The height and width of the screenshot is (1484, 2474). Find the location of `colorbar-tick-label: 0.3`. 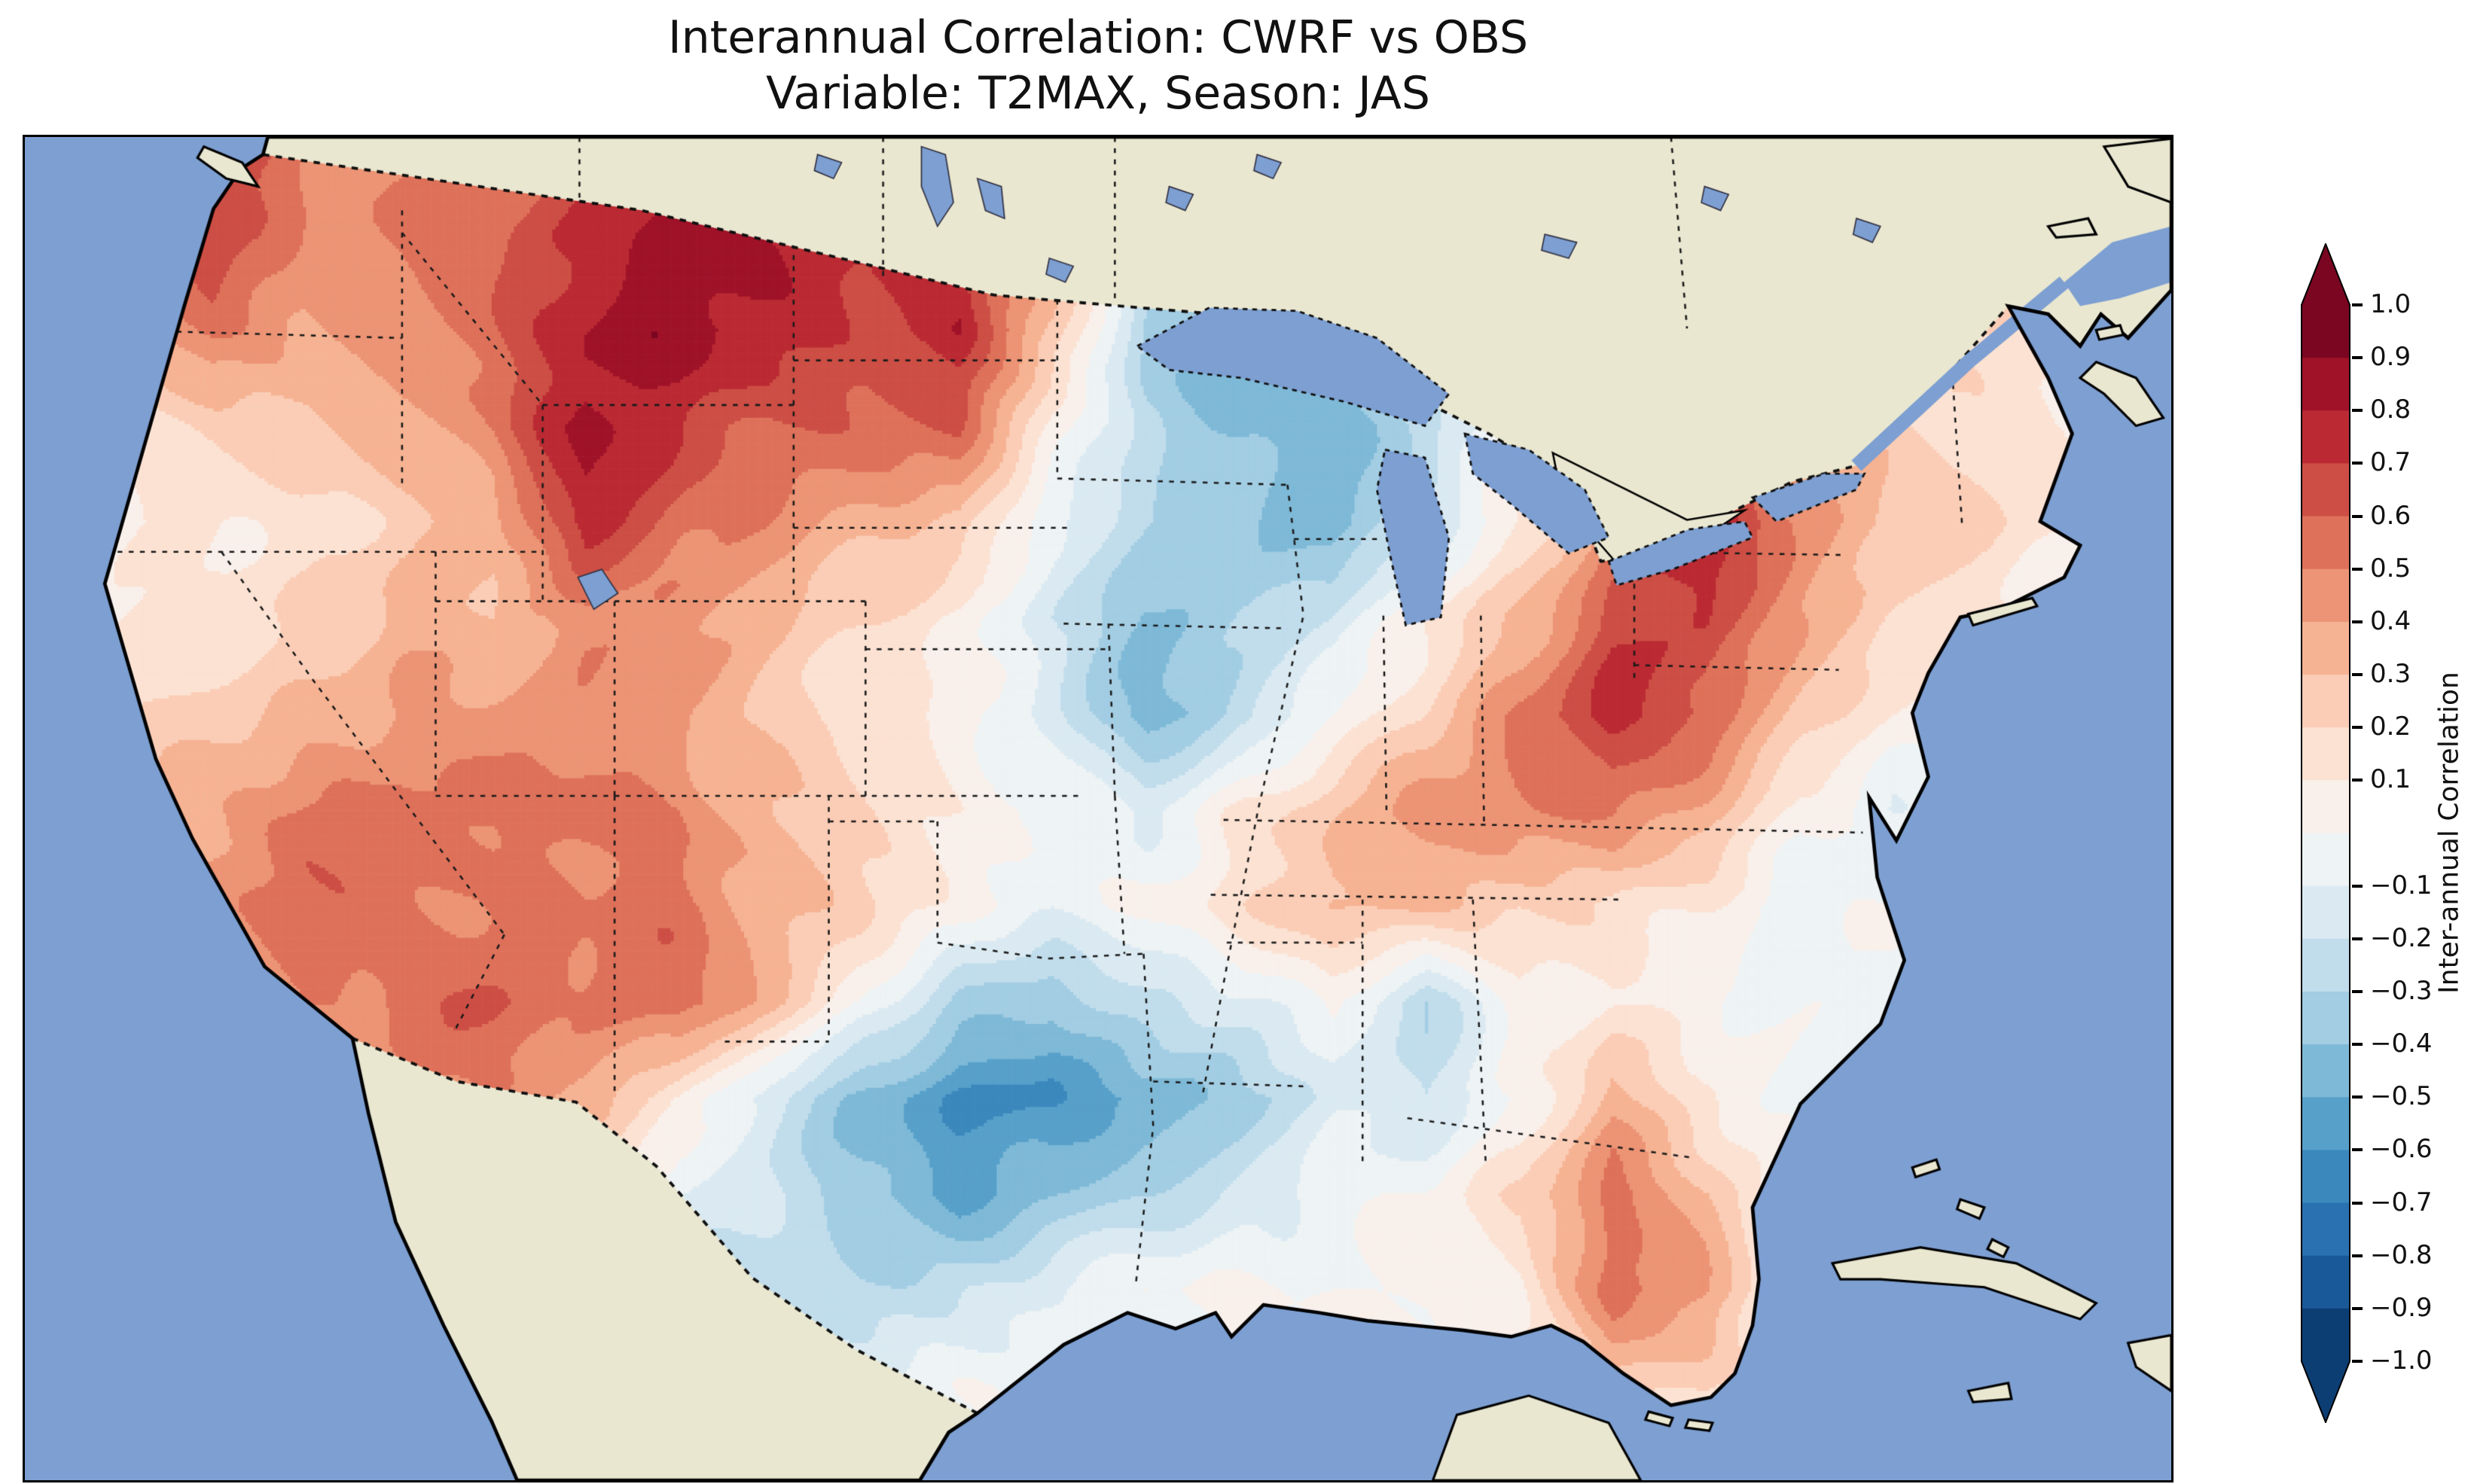

colorbar-tick-label: 0.3 is located at coordinates (2390, 674).